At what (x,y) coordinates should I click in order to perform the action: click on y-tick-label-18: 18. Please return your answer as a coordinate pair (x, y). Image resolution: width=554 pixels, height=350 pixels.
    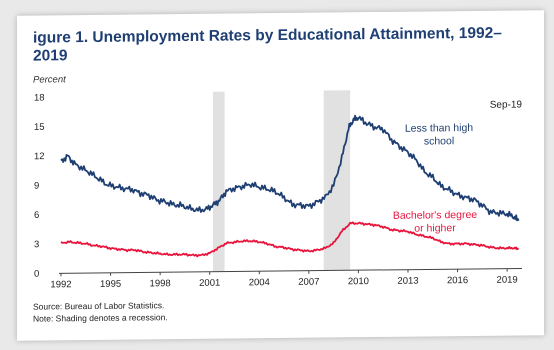
    Looking at the image, I should click on (39, 97).